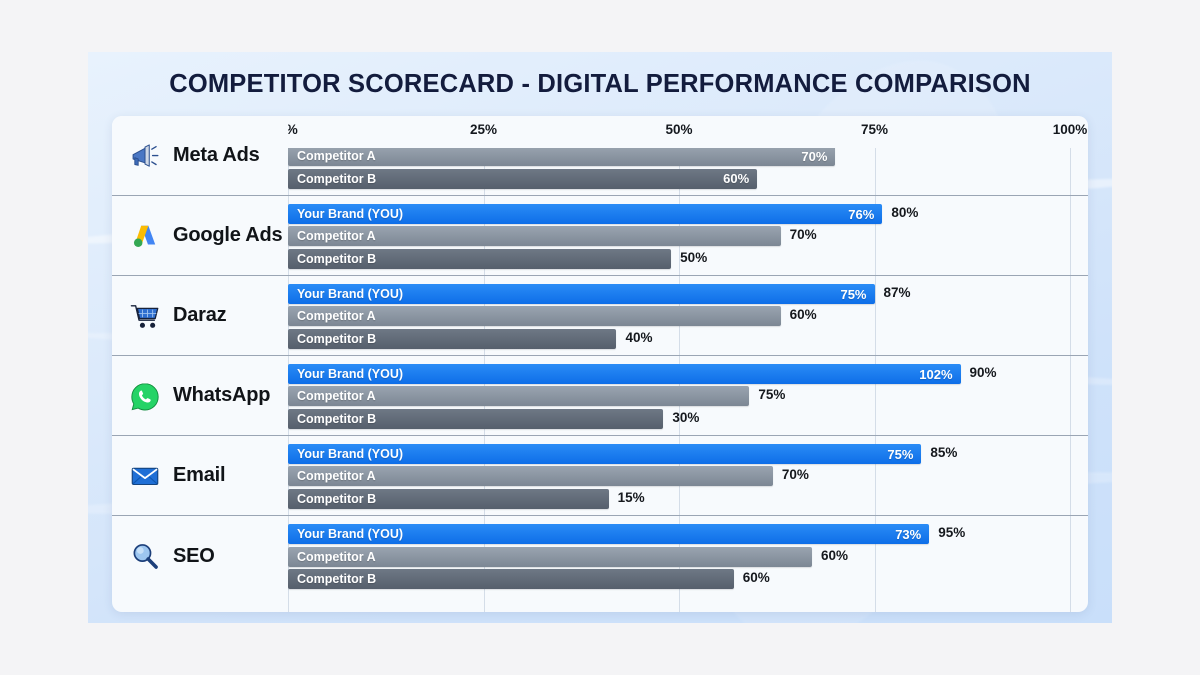 This screenshot has height=675, width=1200. I want to click on bar-target-value: 95%, so click(952, 532).